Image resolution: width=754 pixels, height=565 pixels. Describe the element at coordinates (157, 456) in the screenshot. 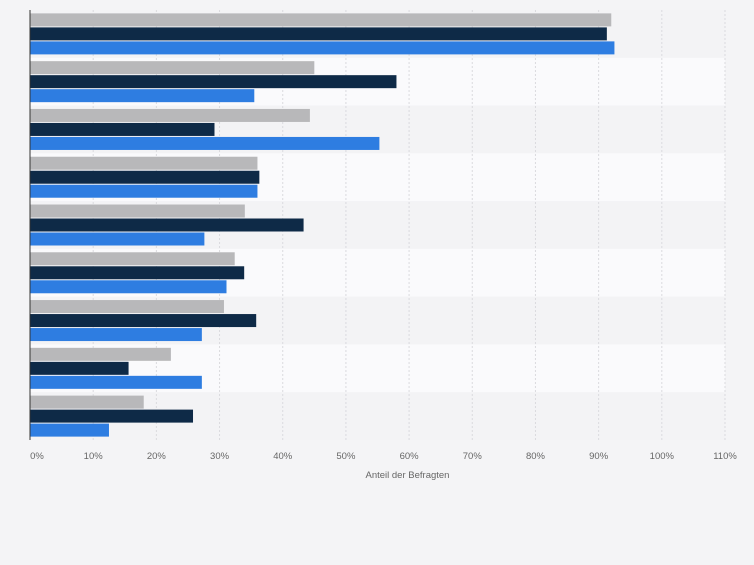

I see `x-tick-label: 20%` at that location.